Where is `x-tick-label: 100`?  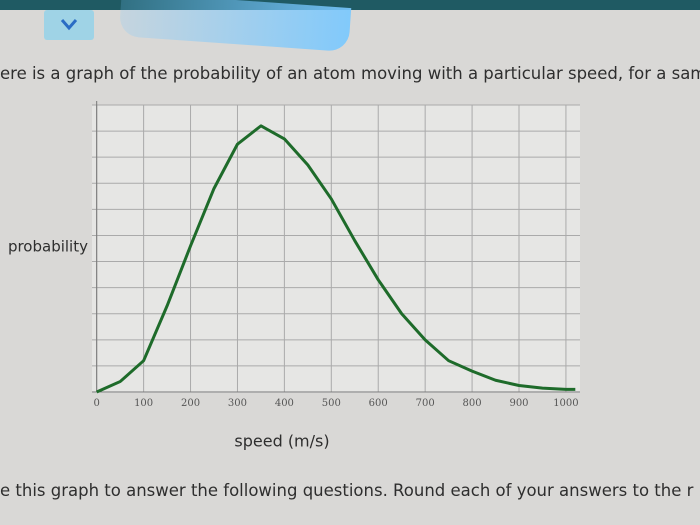 x-tick-label: 100 is located at coordinates (143, 403).